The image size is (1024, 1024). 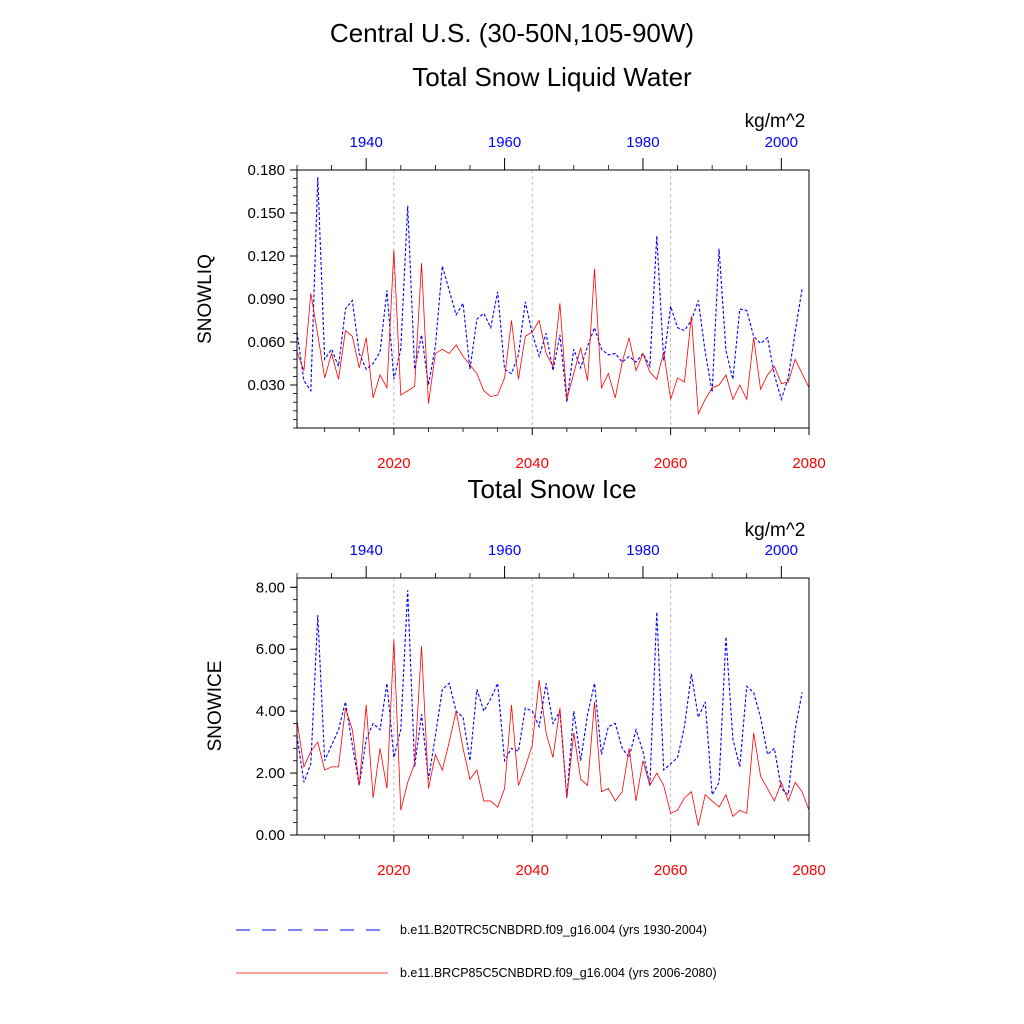 What do you see at coordinates (270, 711) in the screenshot?
I see `y-tick-label: 4.00` at bounding box center [270, 711].